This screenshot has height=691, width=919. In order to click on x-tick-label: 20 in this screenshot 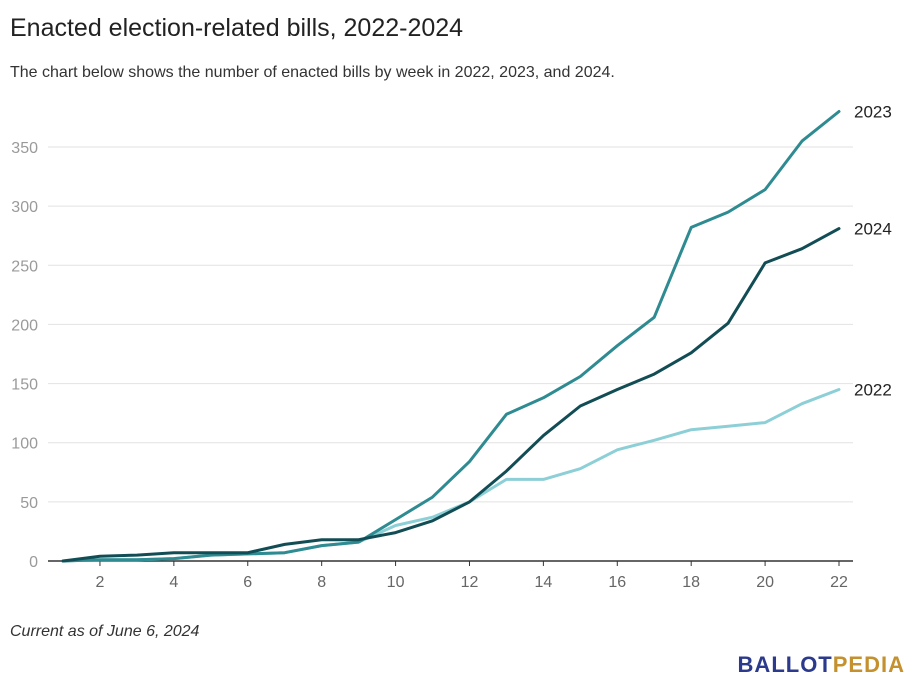, I will do `click(765, 582)`.